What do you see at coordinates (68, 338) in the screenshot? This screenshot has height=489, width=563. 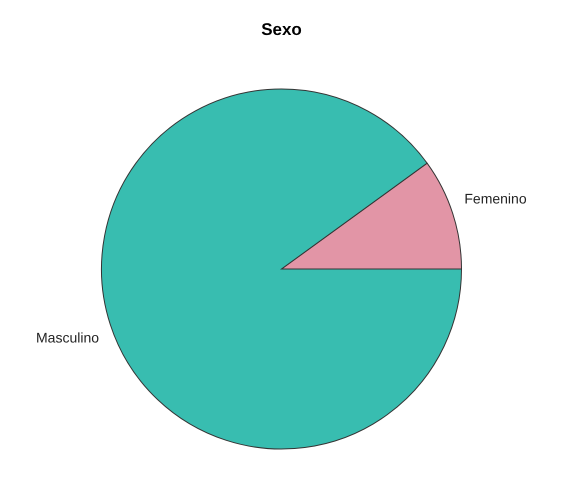 I see `slice-label: Masculino` at bounding box center [68, 338].